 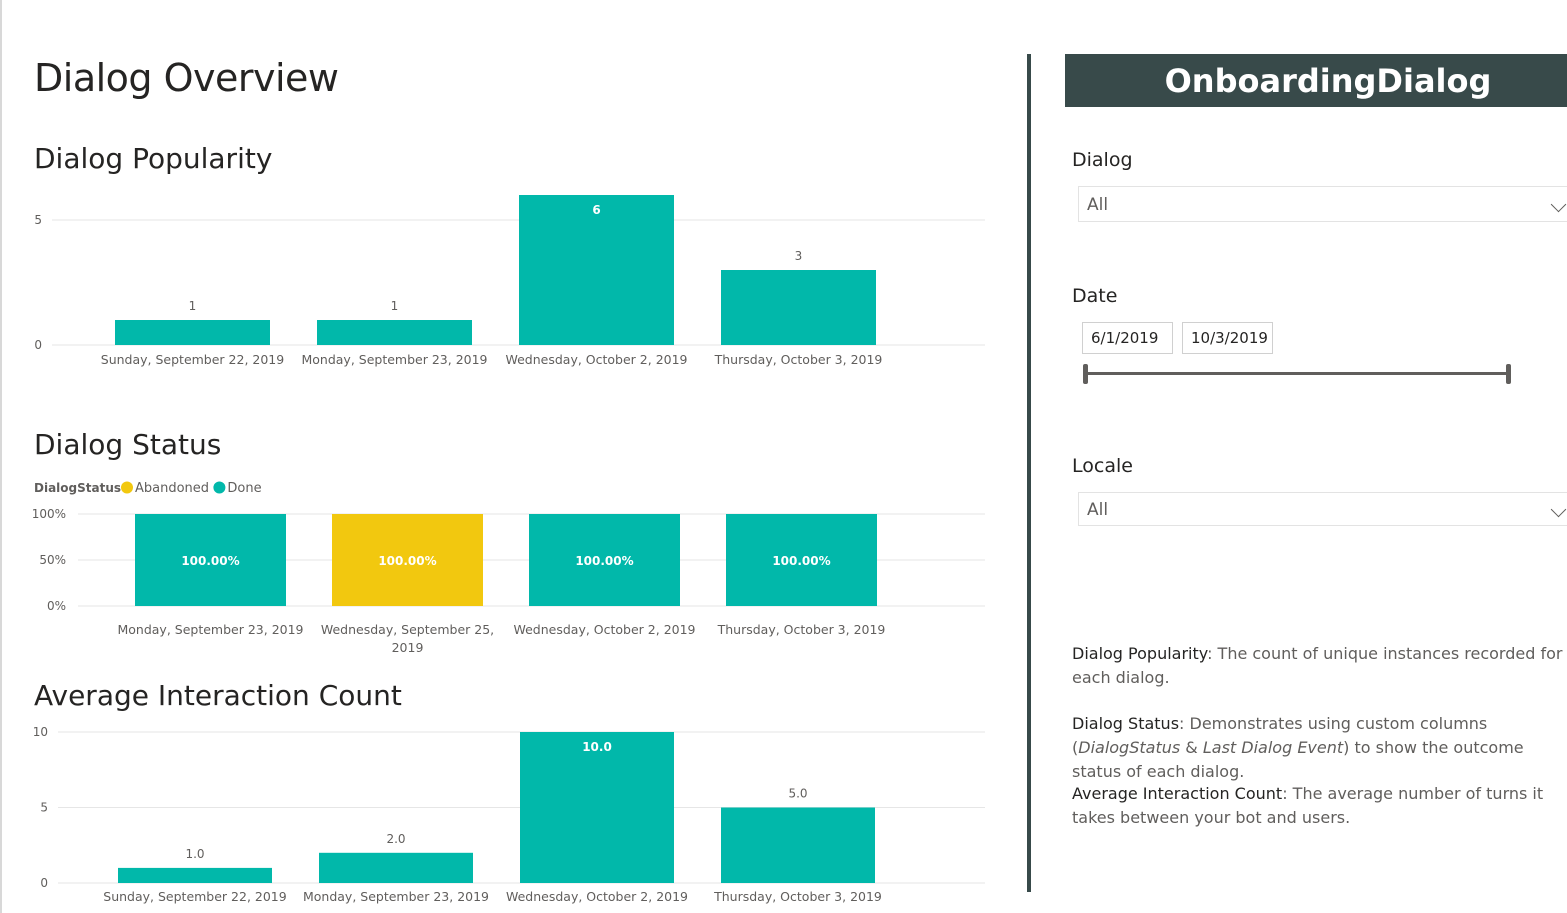 What do you see at coordinates (1126, 723) in the screenshot?
I see `status-term: Dialog Status` at bounding box center [1126, 723].